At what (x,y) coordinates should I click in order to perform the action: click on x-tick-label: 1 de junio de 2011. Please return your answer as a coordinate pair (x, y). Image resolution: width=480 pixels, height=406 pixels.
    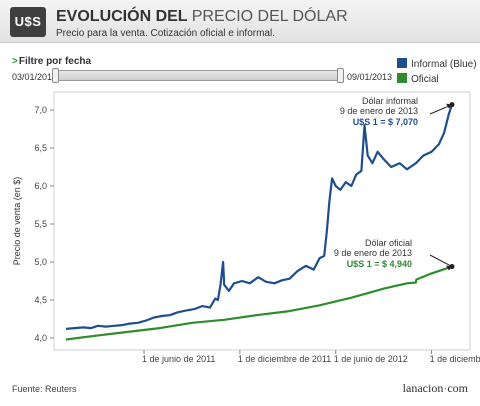
    Looking at the image, I should click on (178, 359).